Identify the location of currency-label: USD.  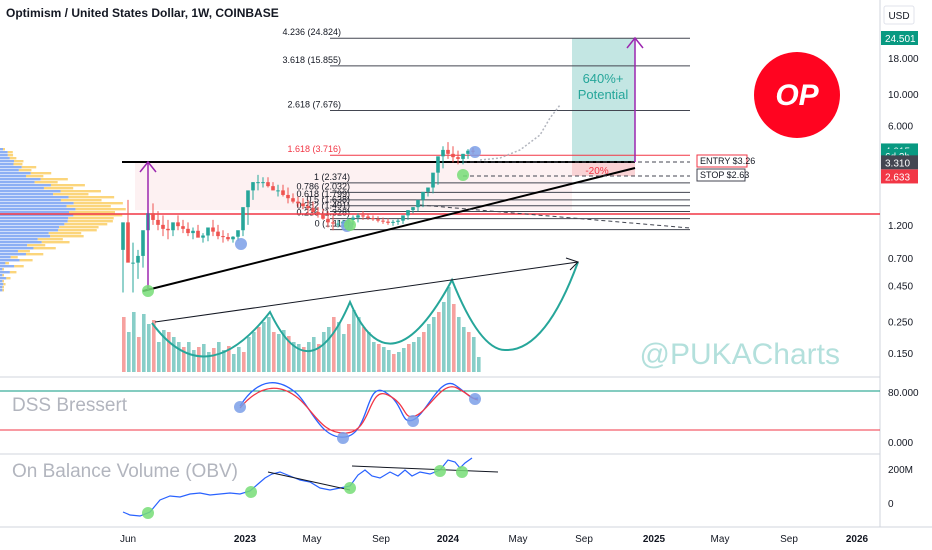
(898, 16).